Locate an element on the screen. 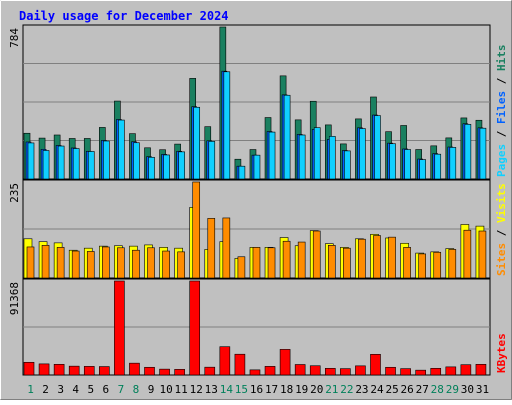  day-label-5: 5 is located at coordinates (90, 389).